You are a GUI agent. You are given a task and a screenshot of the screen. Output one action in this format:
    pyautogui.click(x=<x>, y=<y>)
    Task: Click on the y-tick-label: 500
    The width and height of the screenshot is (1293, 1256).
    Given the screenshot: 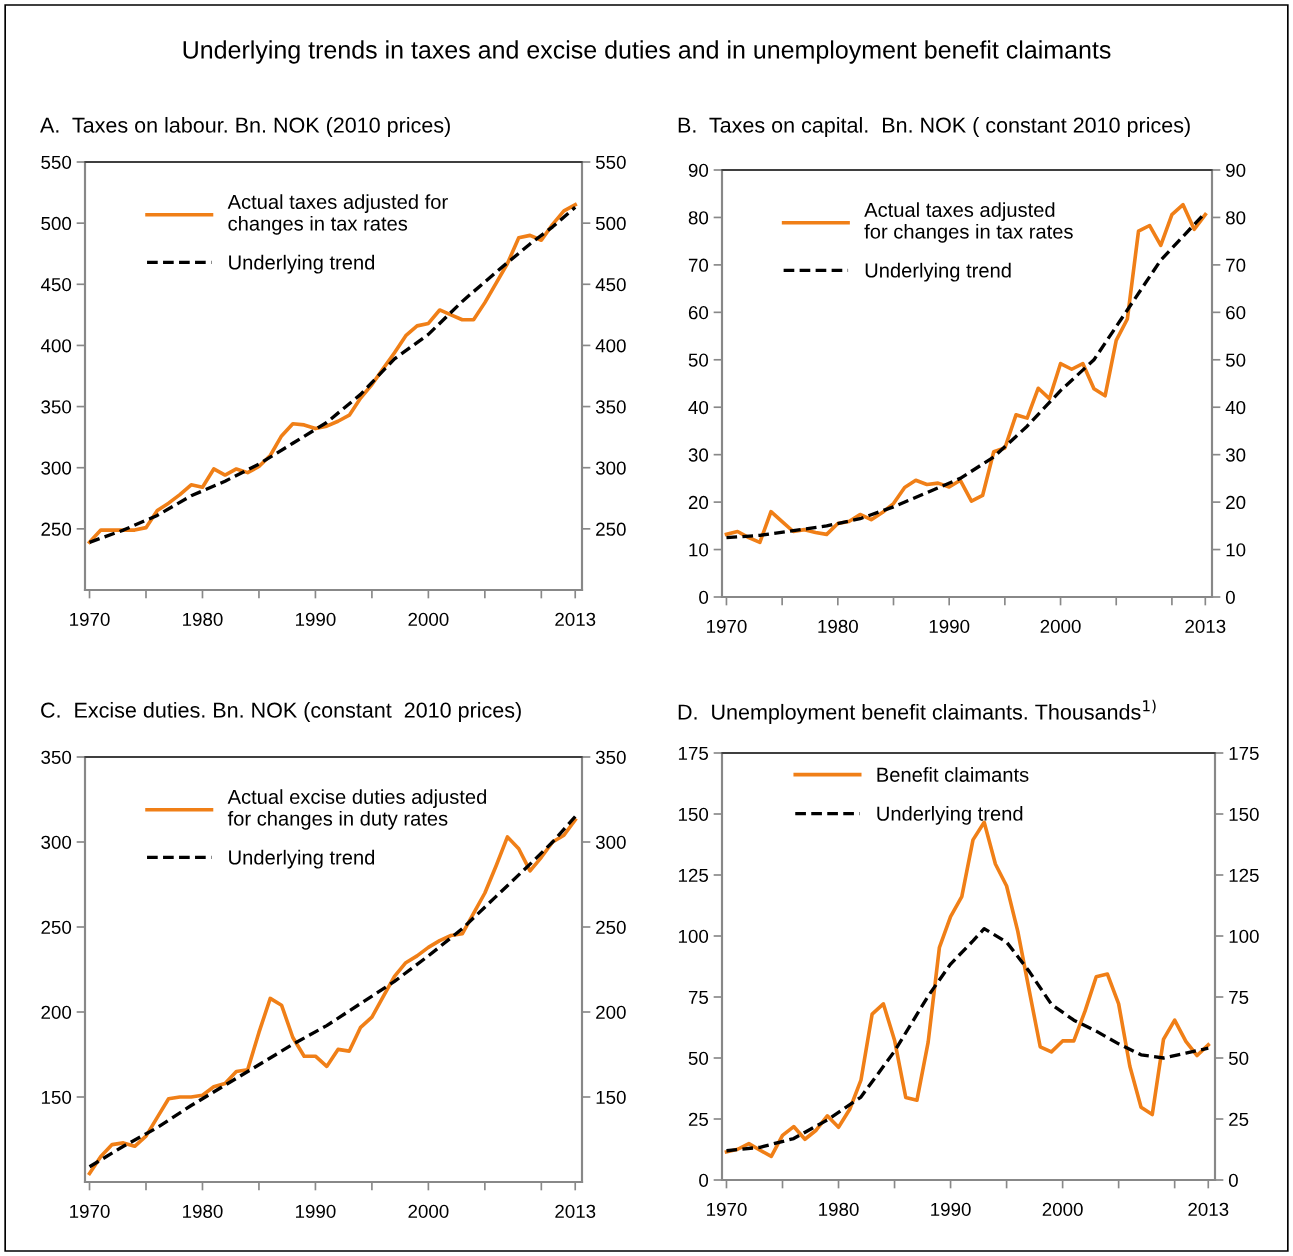 What is the action you would take?
    pyautogui.click(x=56, y=223)
    